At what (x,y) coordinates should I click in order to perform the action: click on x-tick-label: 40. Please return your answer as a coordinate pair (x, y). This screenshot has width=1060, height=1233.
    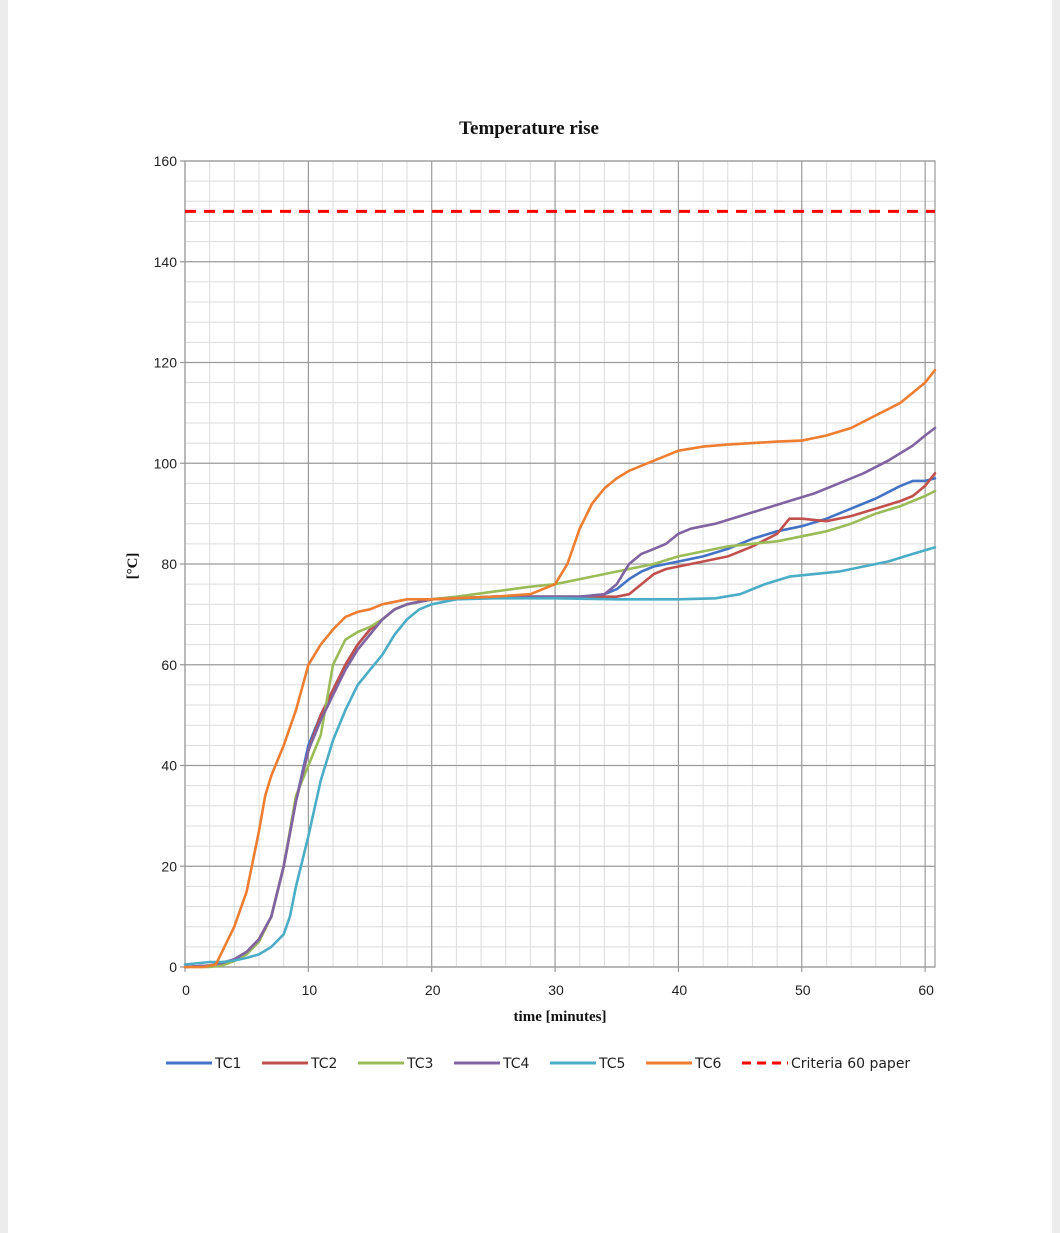
    Looking at the image, I should click on (680, 990).